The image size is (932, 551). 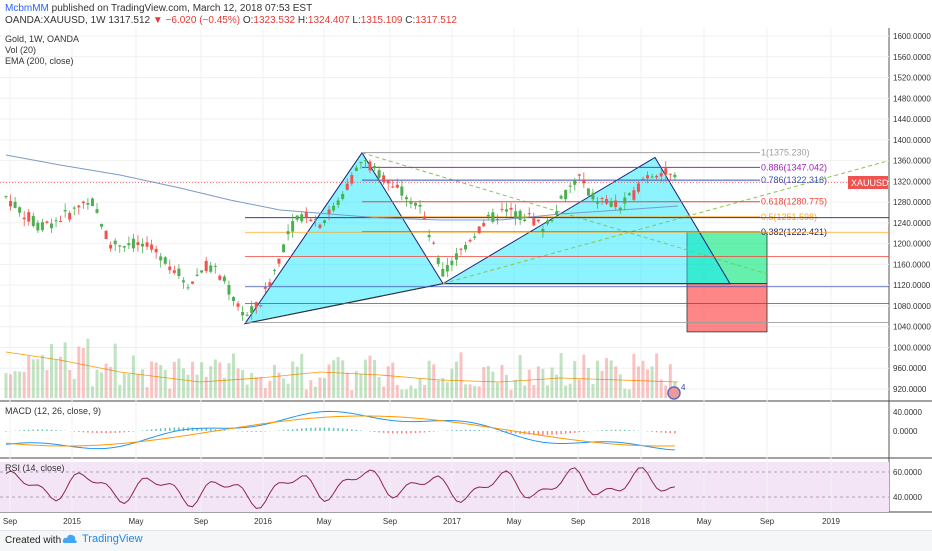 I want to click on price-tag: XAUUSD, so click(x=870, y=183).